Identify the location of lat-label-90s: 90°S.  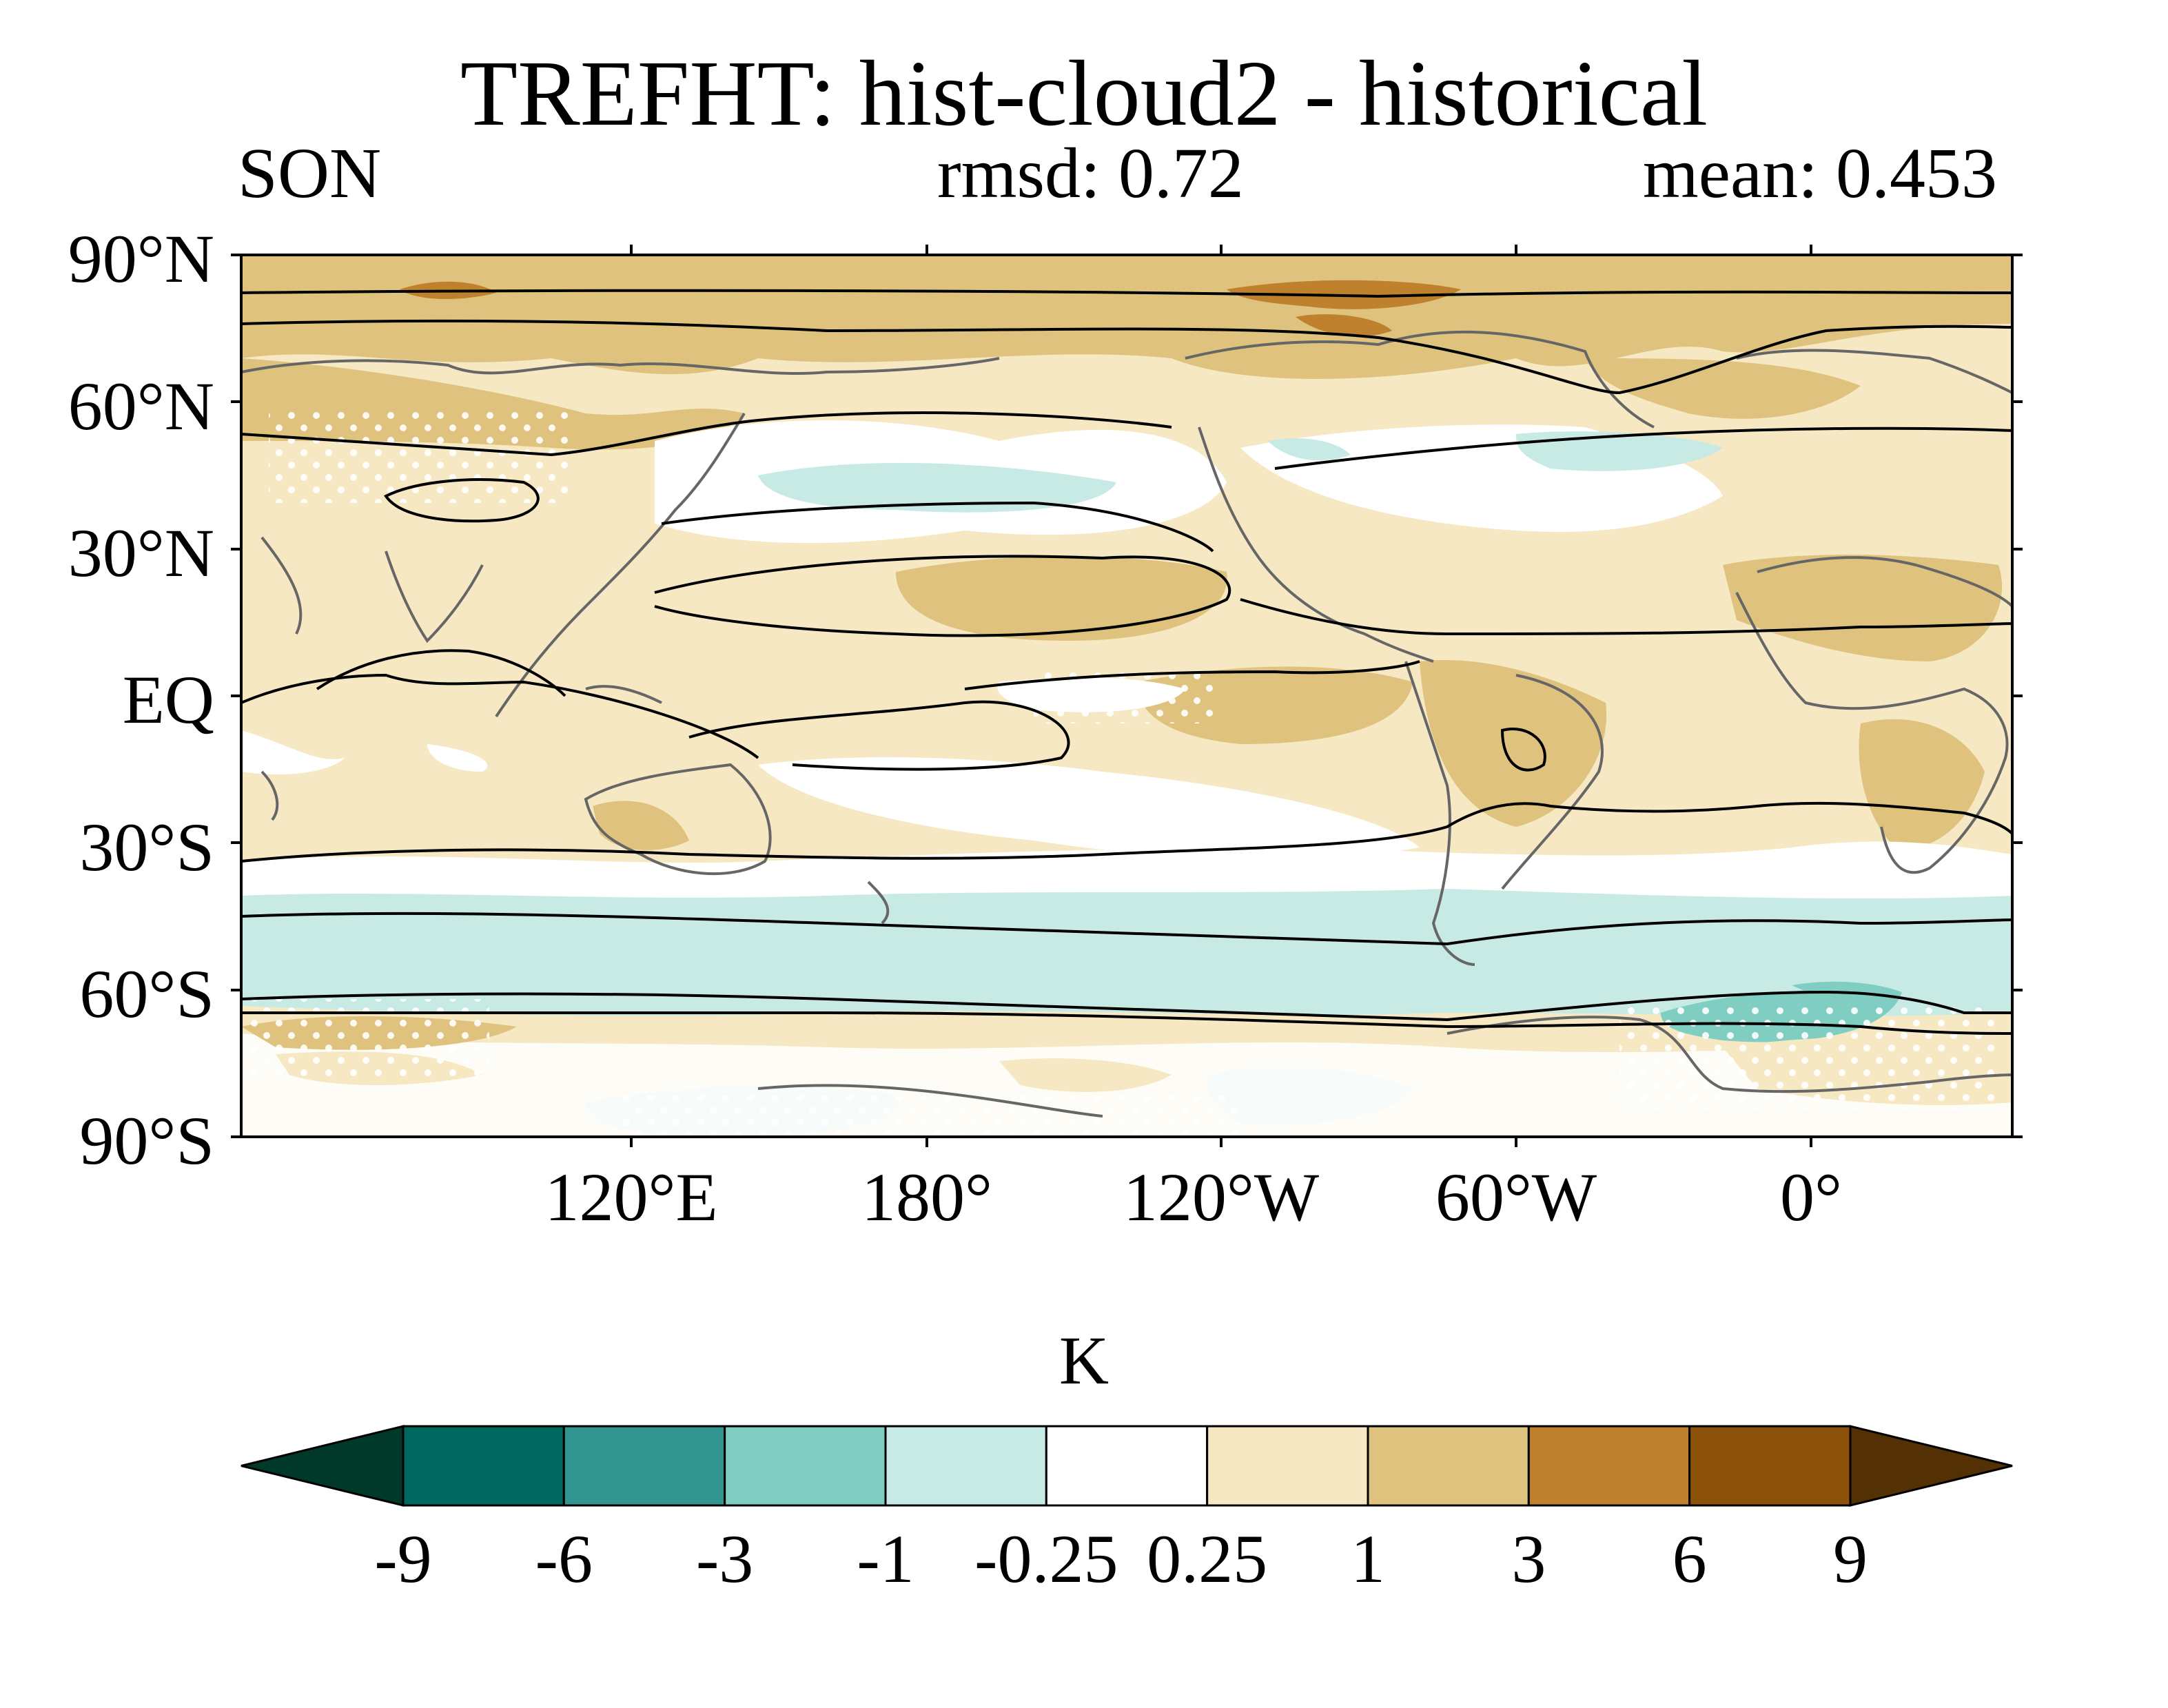
(146, 1140).